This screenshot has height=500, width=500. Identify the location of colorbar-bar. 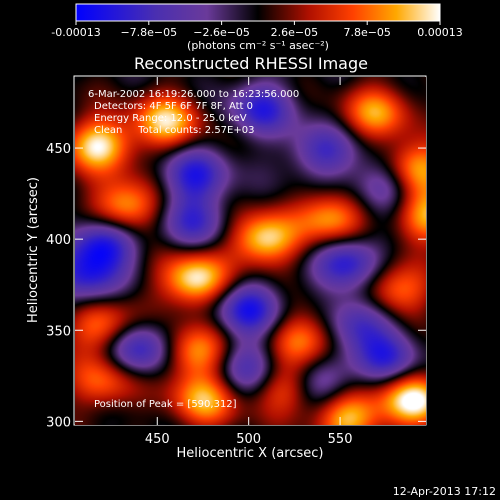
(258, 12).